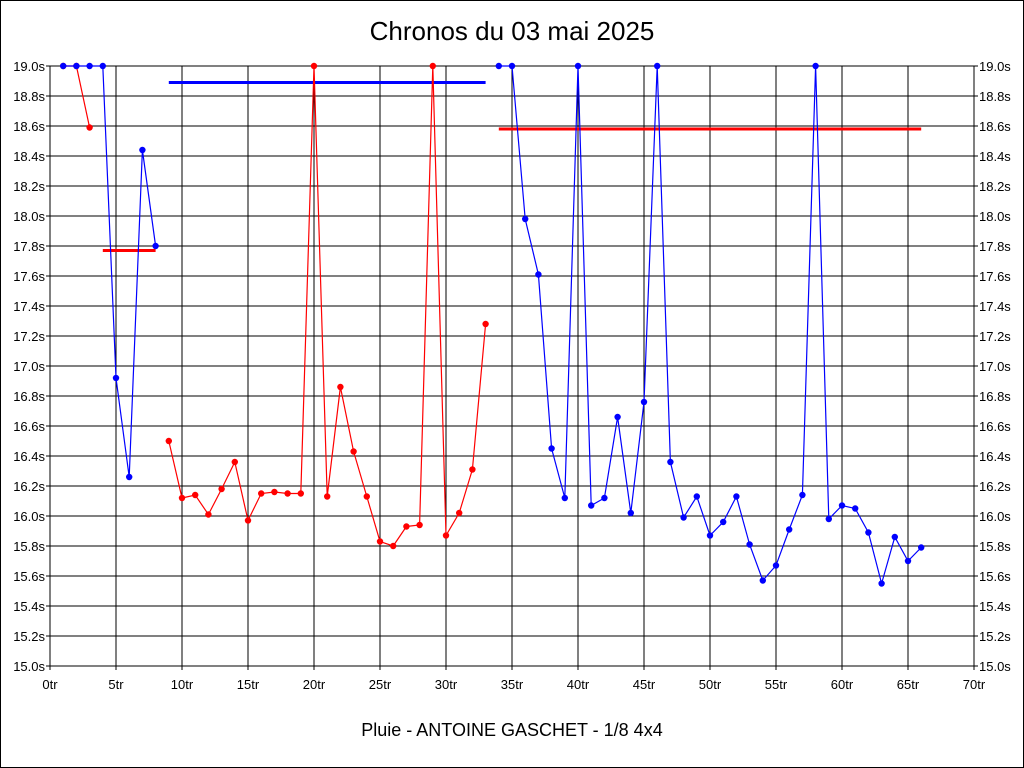 The image size is (1024, 768). I want to click on y-tick-label-left: 17.2s, so click(29, 336).